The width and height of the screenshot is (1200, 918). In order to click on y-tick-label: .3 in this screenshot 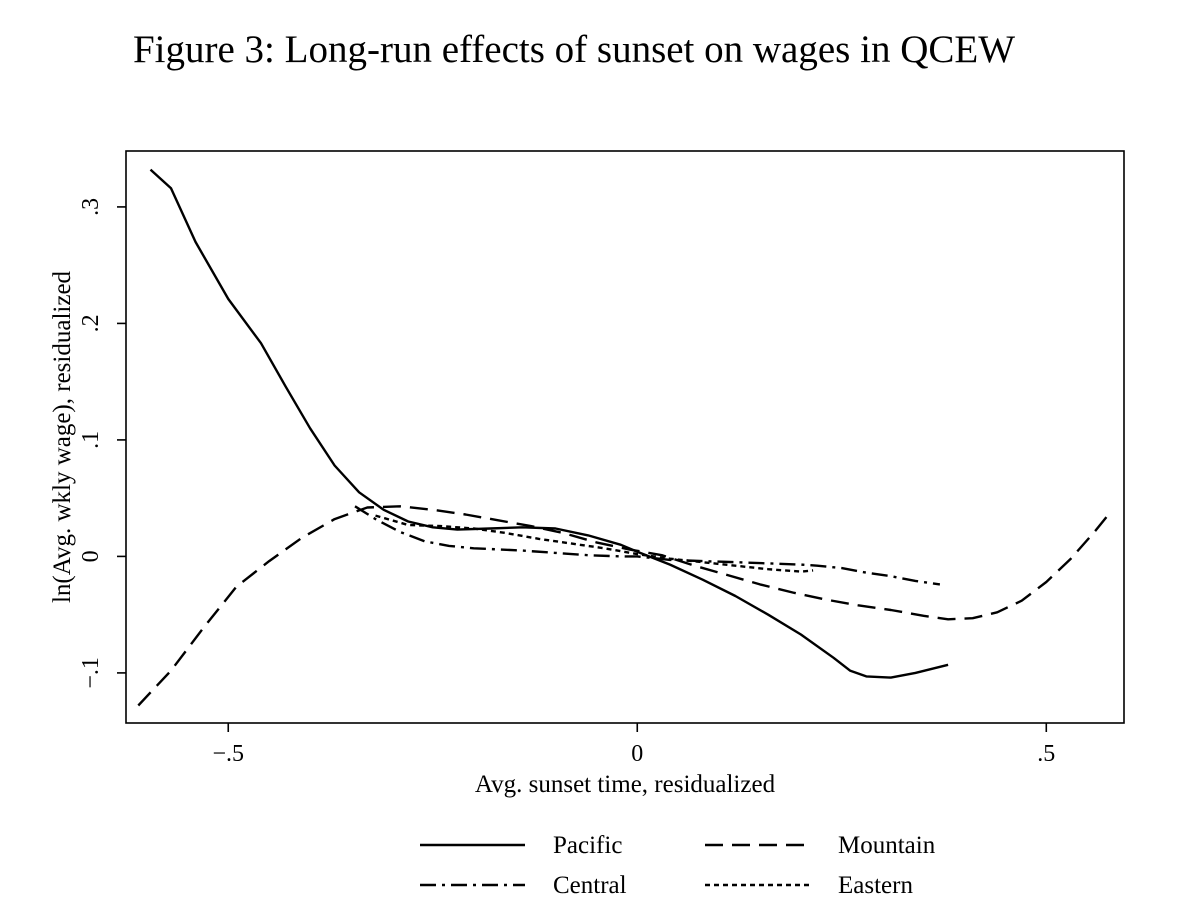, I will do `click(91, 207)`.